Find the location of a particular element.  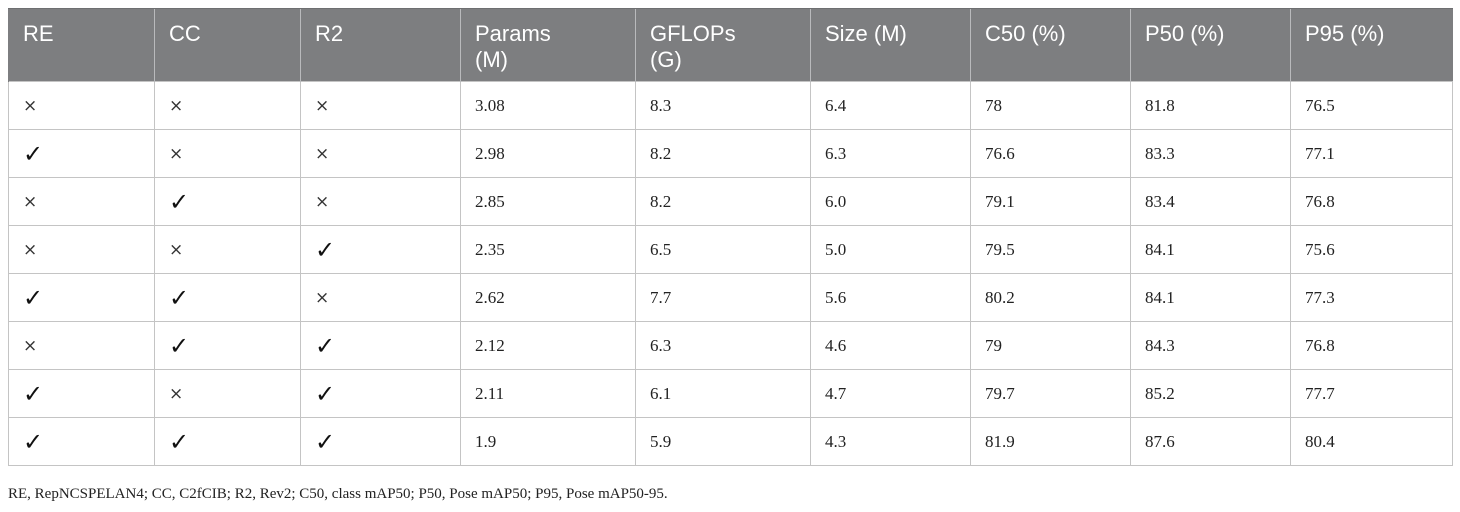

table-cell-params: 2.35 is located at coordinates (548, 249).